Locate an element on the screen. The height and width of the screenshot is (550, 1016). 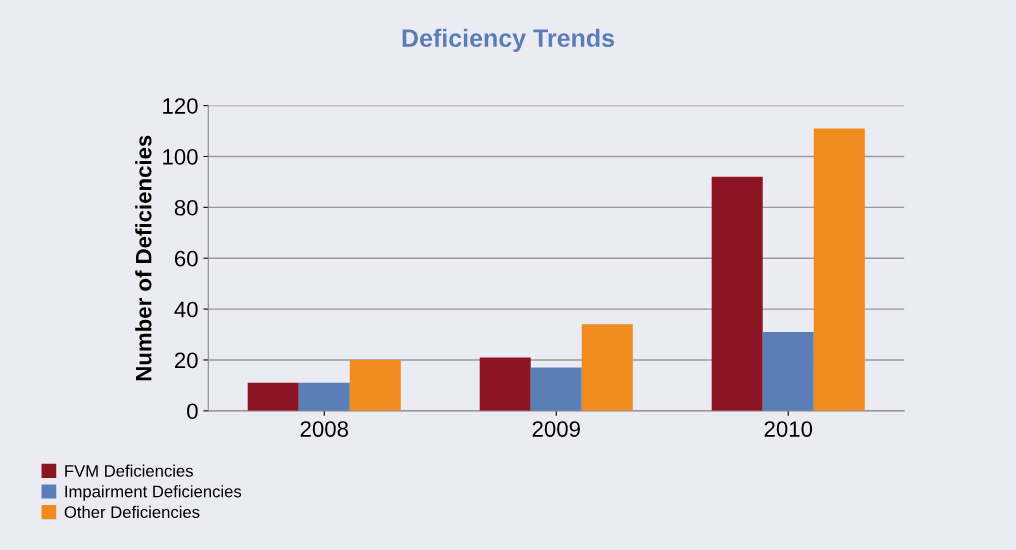
y-tick-label: 100 is located at coordinates (180, 157).